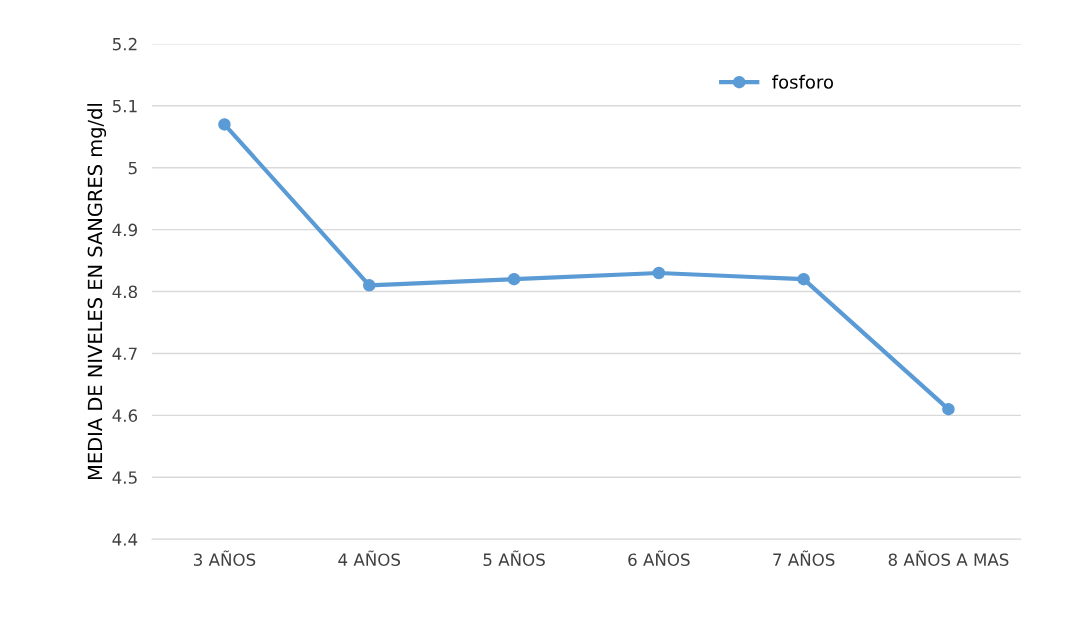 This screenshot has height=627, width=1086. Describe the element at coordinates (97, 292) in the screenshot. I see `y-axis-title: MEDIA DE NIVELES EN SANGRES mg/dl` at that location.